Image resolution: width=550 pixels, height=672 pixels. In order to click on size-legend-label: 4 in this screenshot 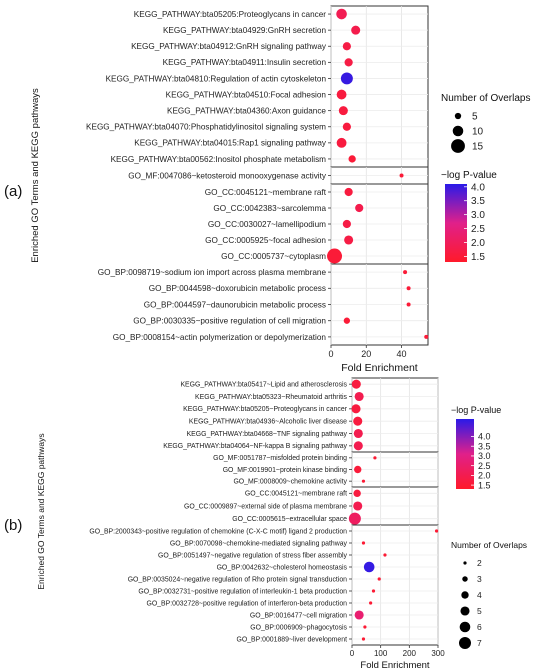, I will do `click(479, 595)`.